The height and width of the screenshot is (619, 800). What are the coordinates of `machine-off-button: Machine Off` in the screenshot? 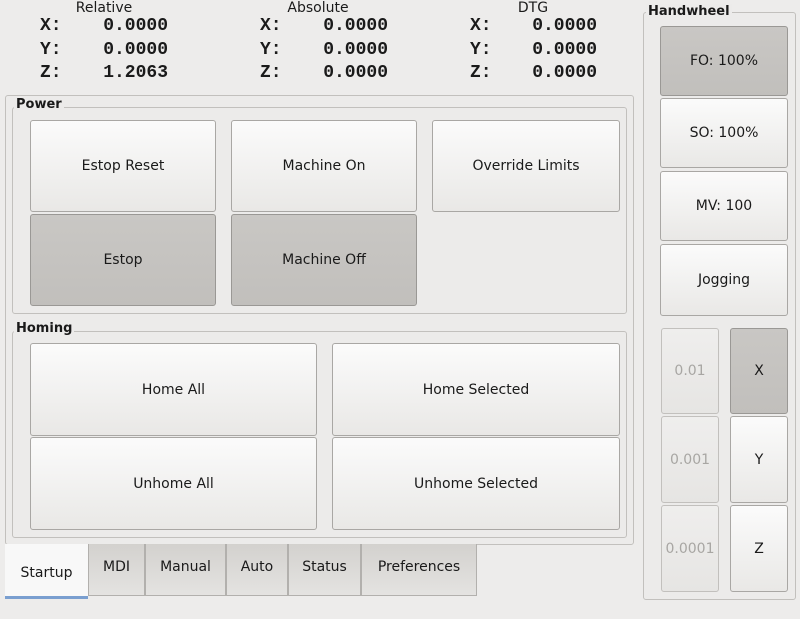 It's located at (324, 260).